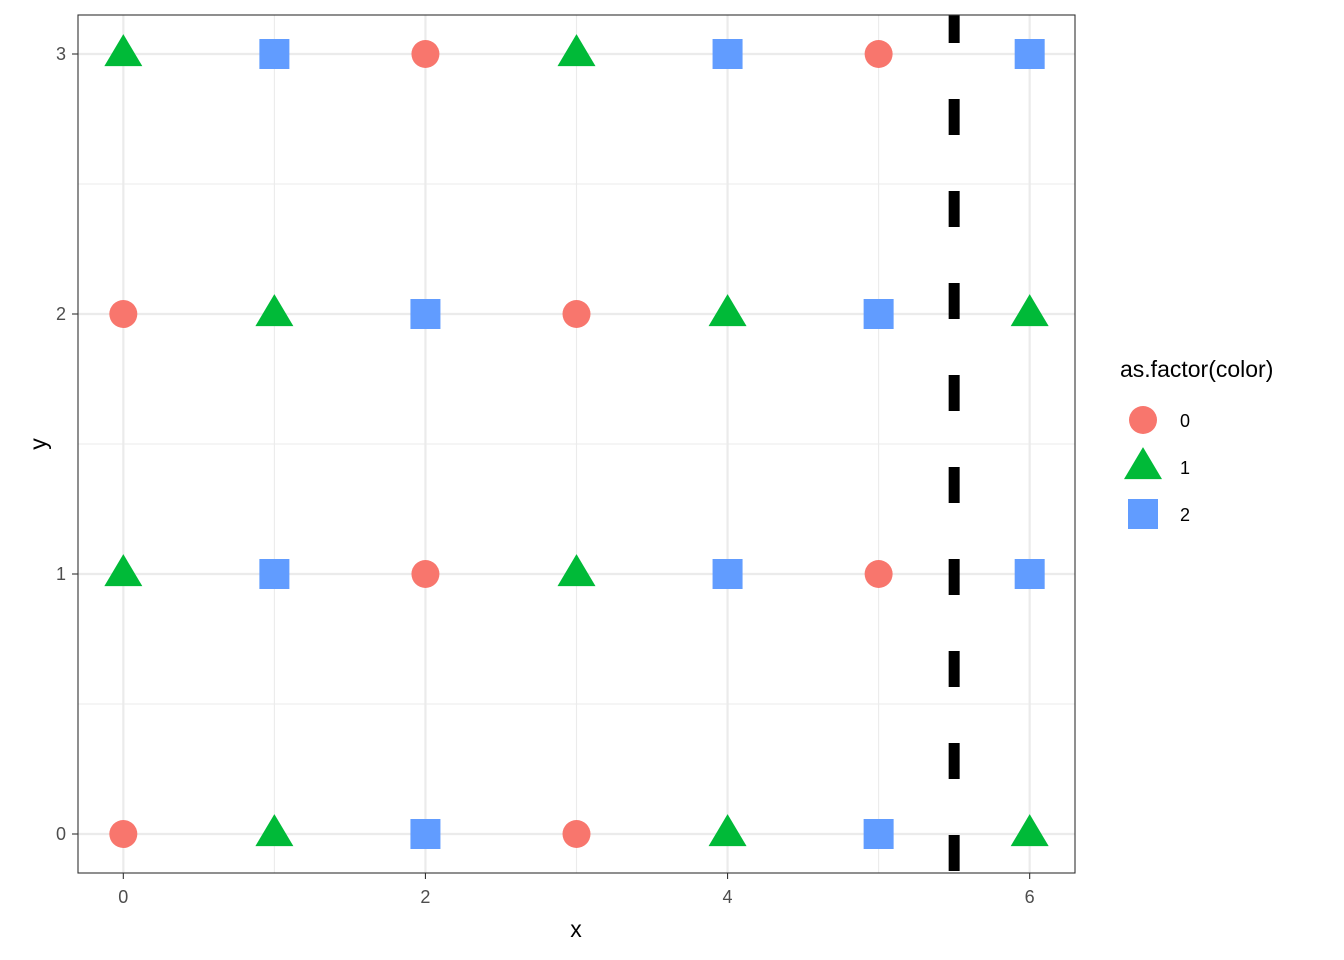  Describe the element at coordinates (38, 444) in the screenshot. I see `y-axis-title: y` at that location.